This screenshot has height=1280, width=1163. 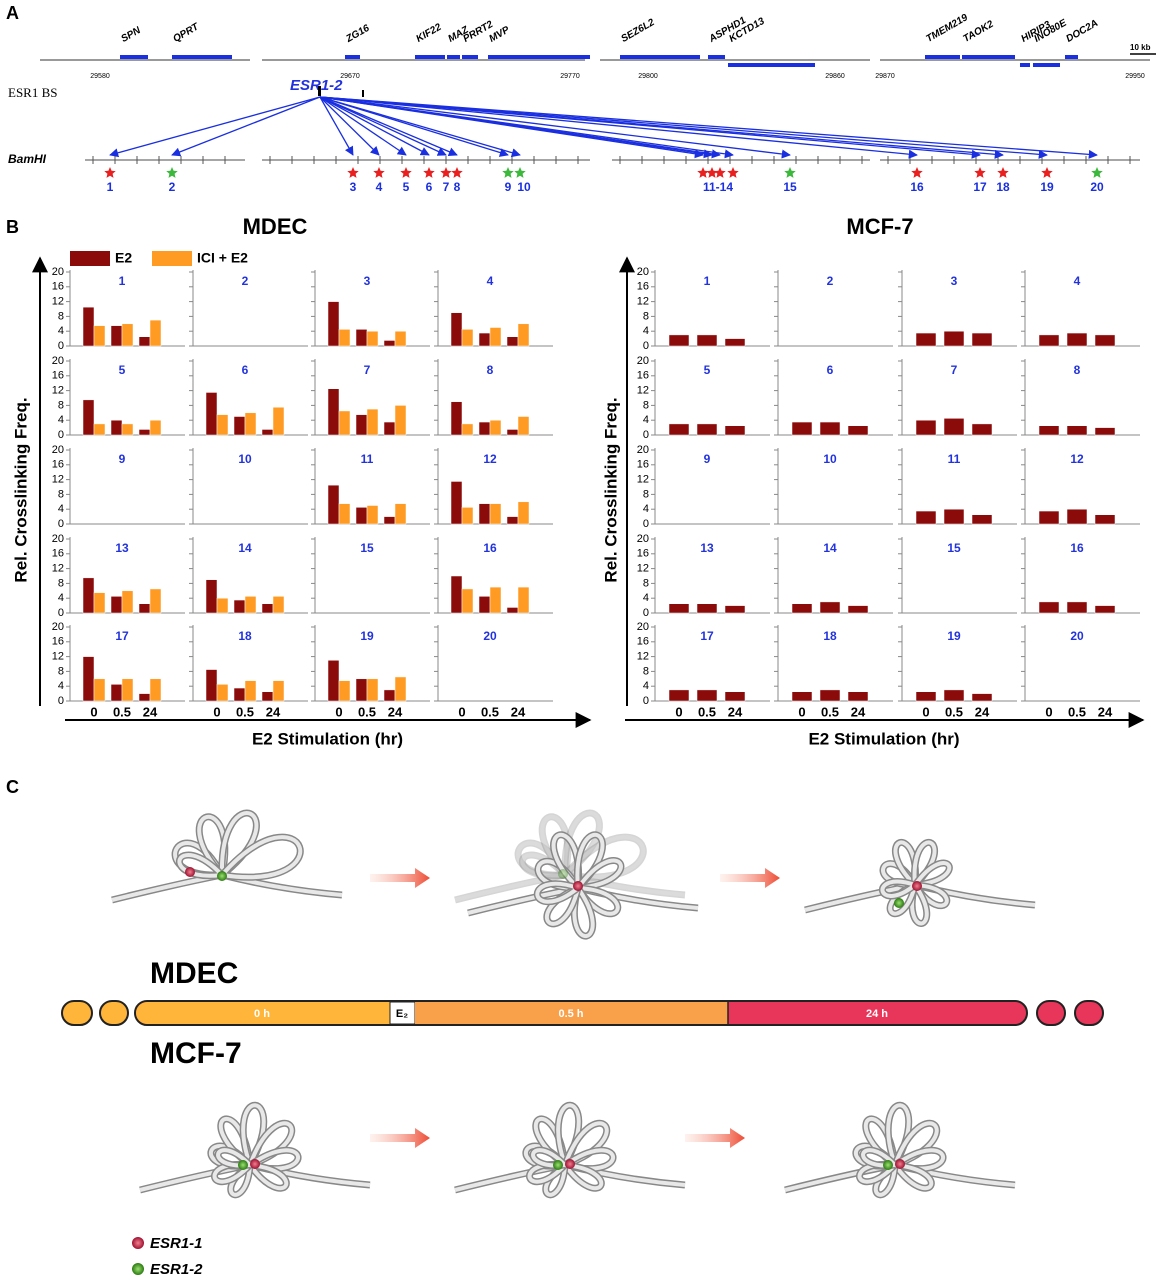 What do you see at coordinates (1077, 711) in the screenshot?
I see `x-tick-label: 0.5` at bounding box center [1077, 711].